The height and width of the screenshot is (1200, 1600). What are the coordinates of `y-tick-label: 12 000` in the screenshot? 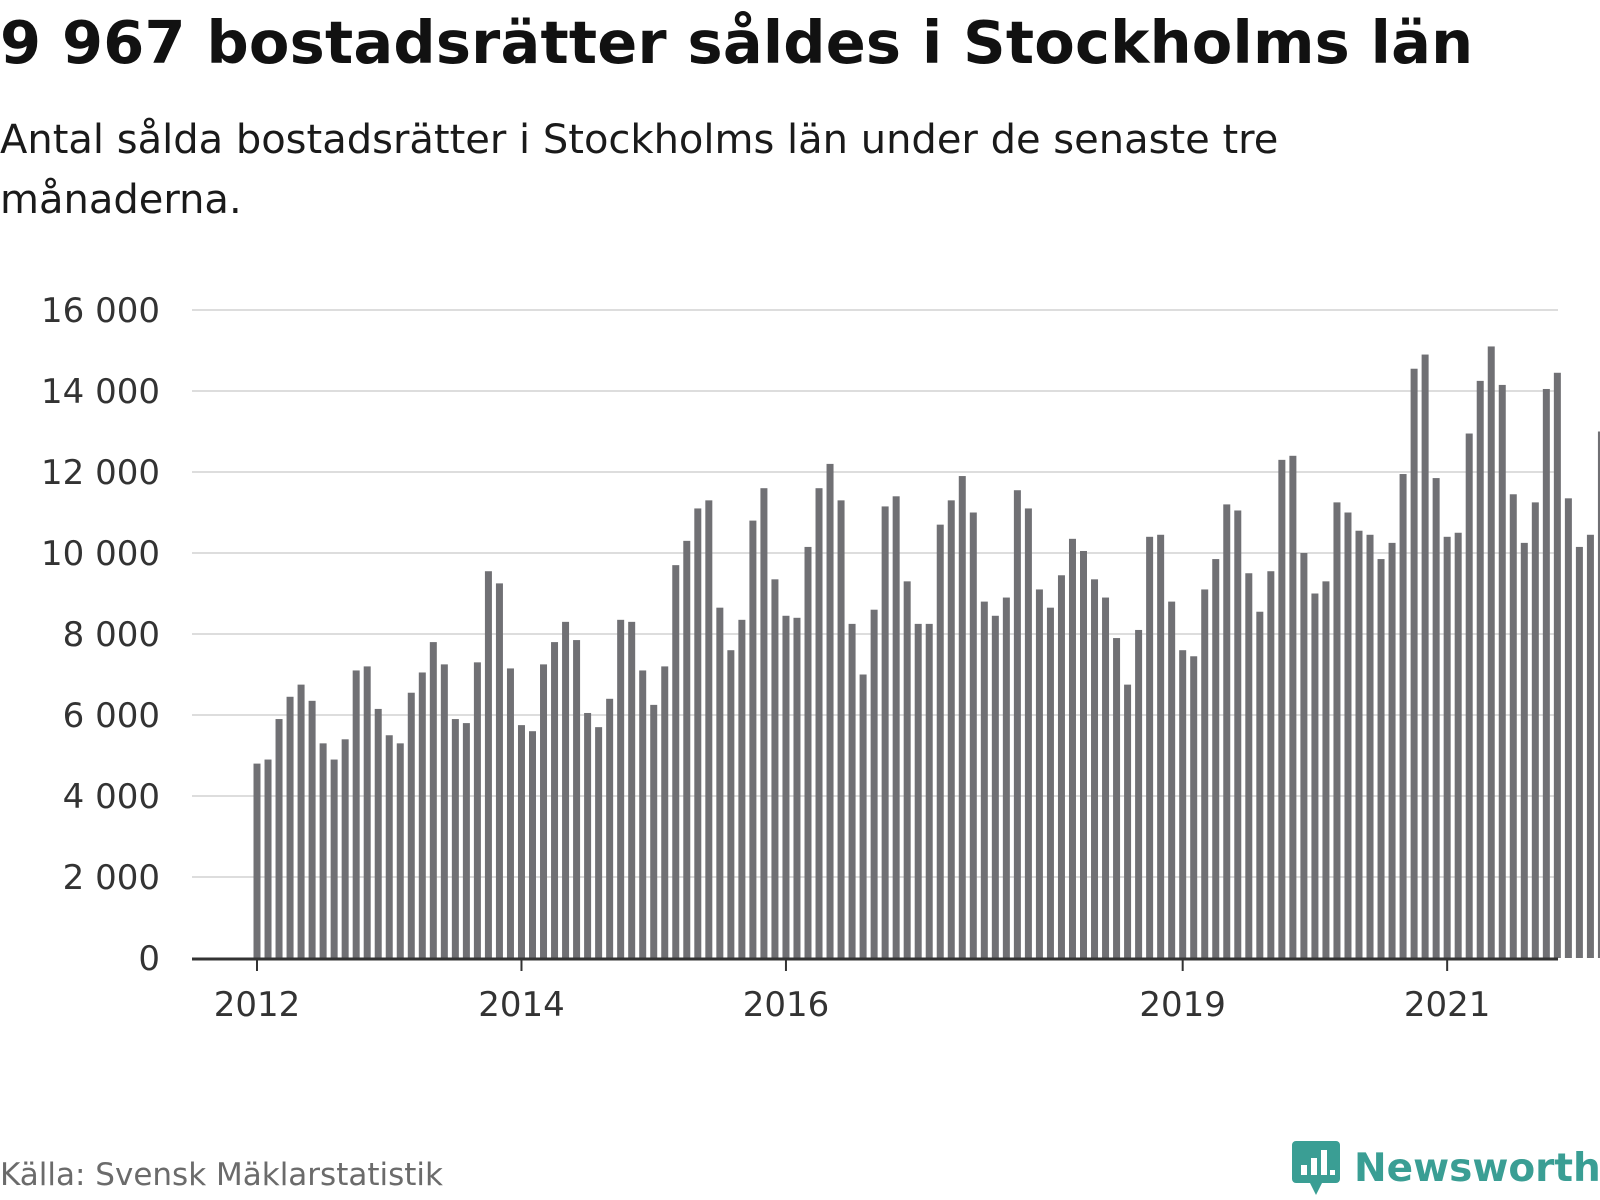 It's located at (100, 473).